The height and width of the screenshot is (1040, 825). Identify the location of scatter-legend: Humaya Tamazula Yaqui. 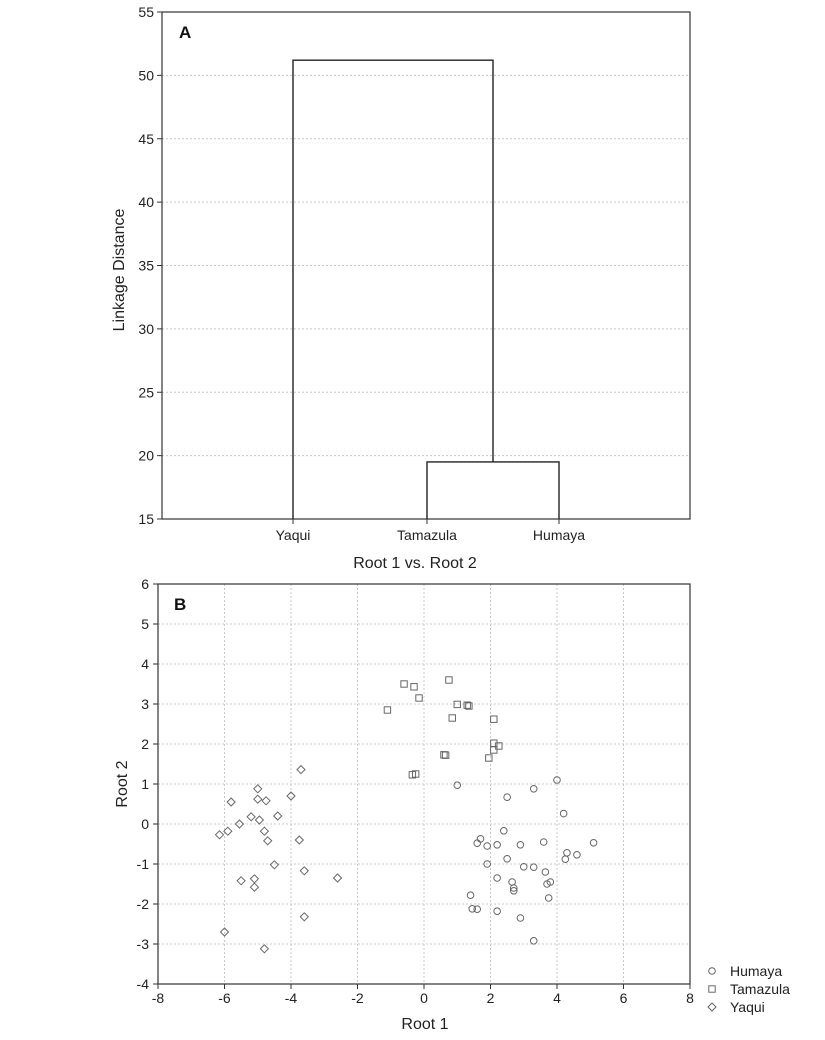
(748, 989).